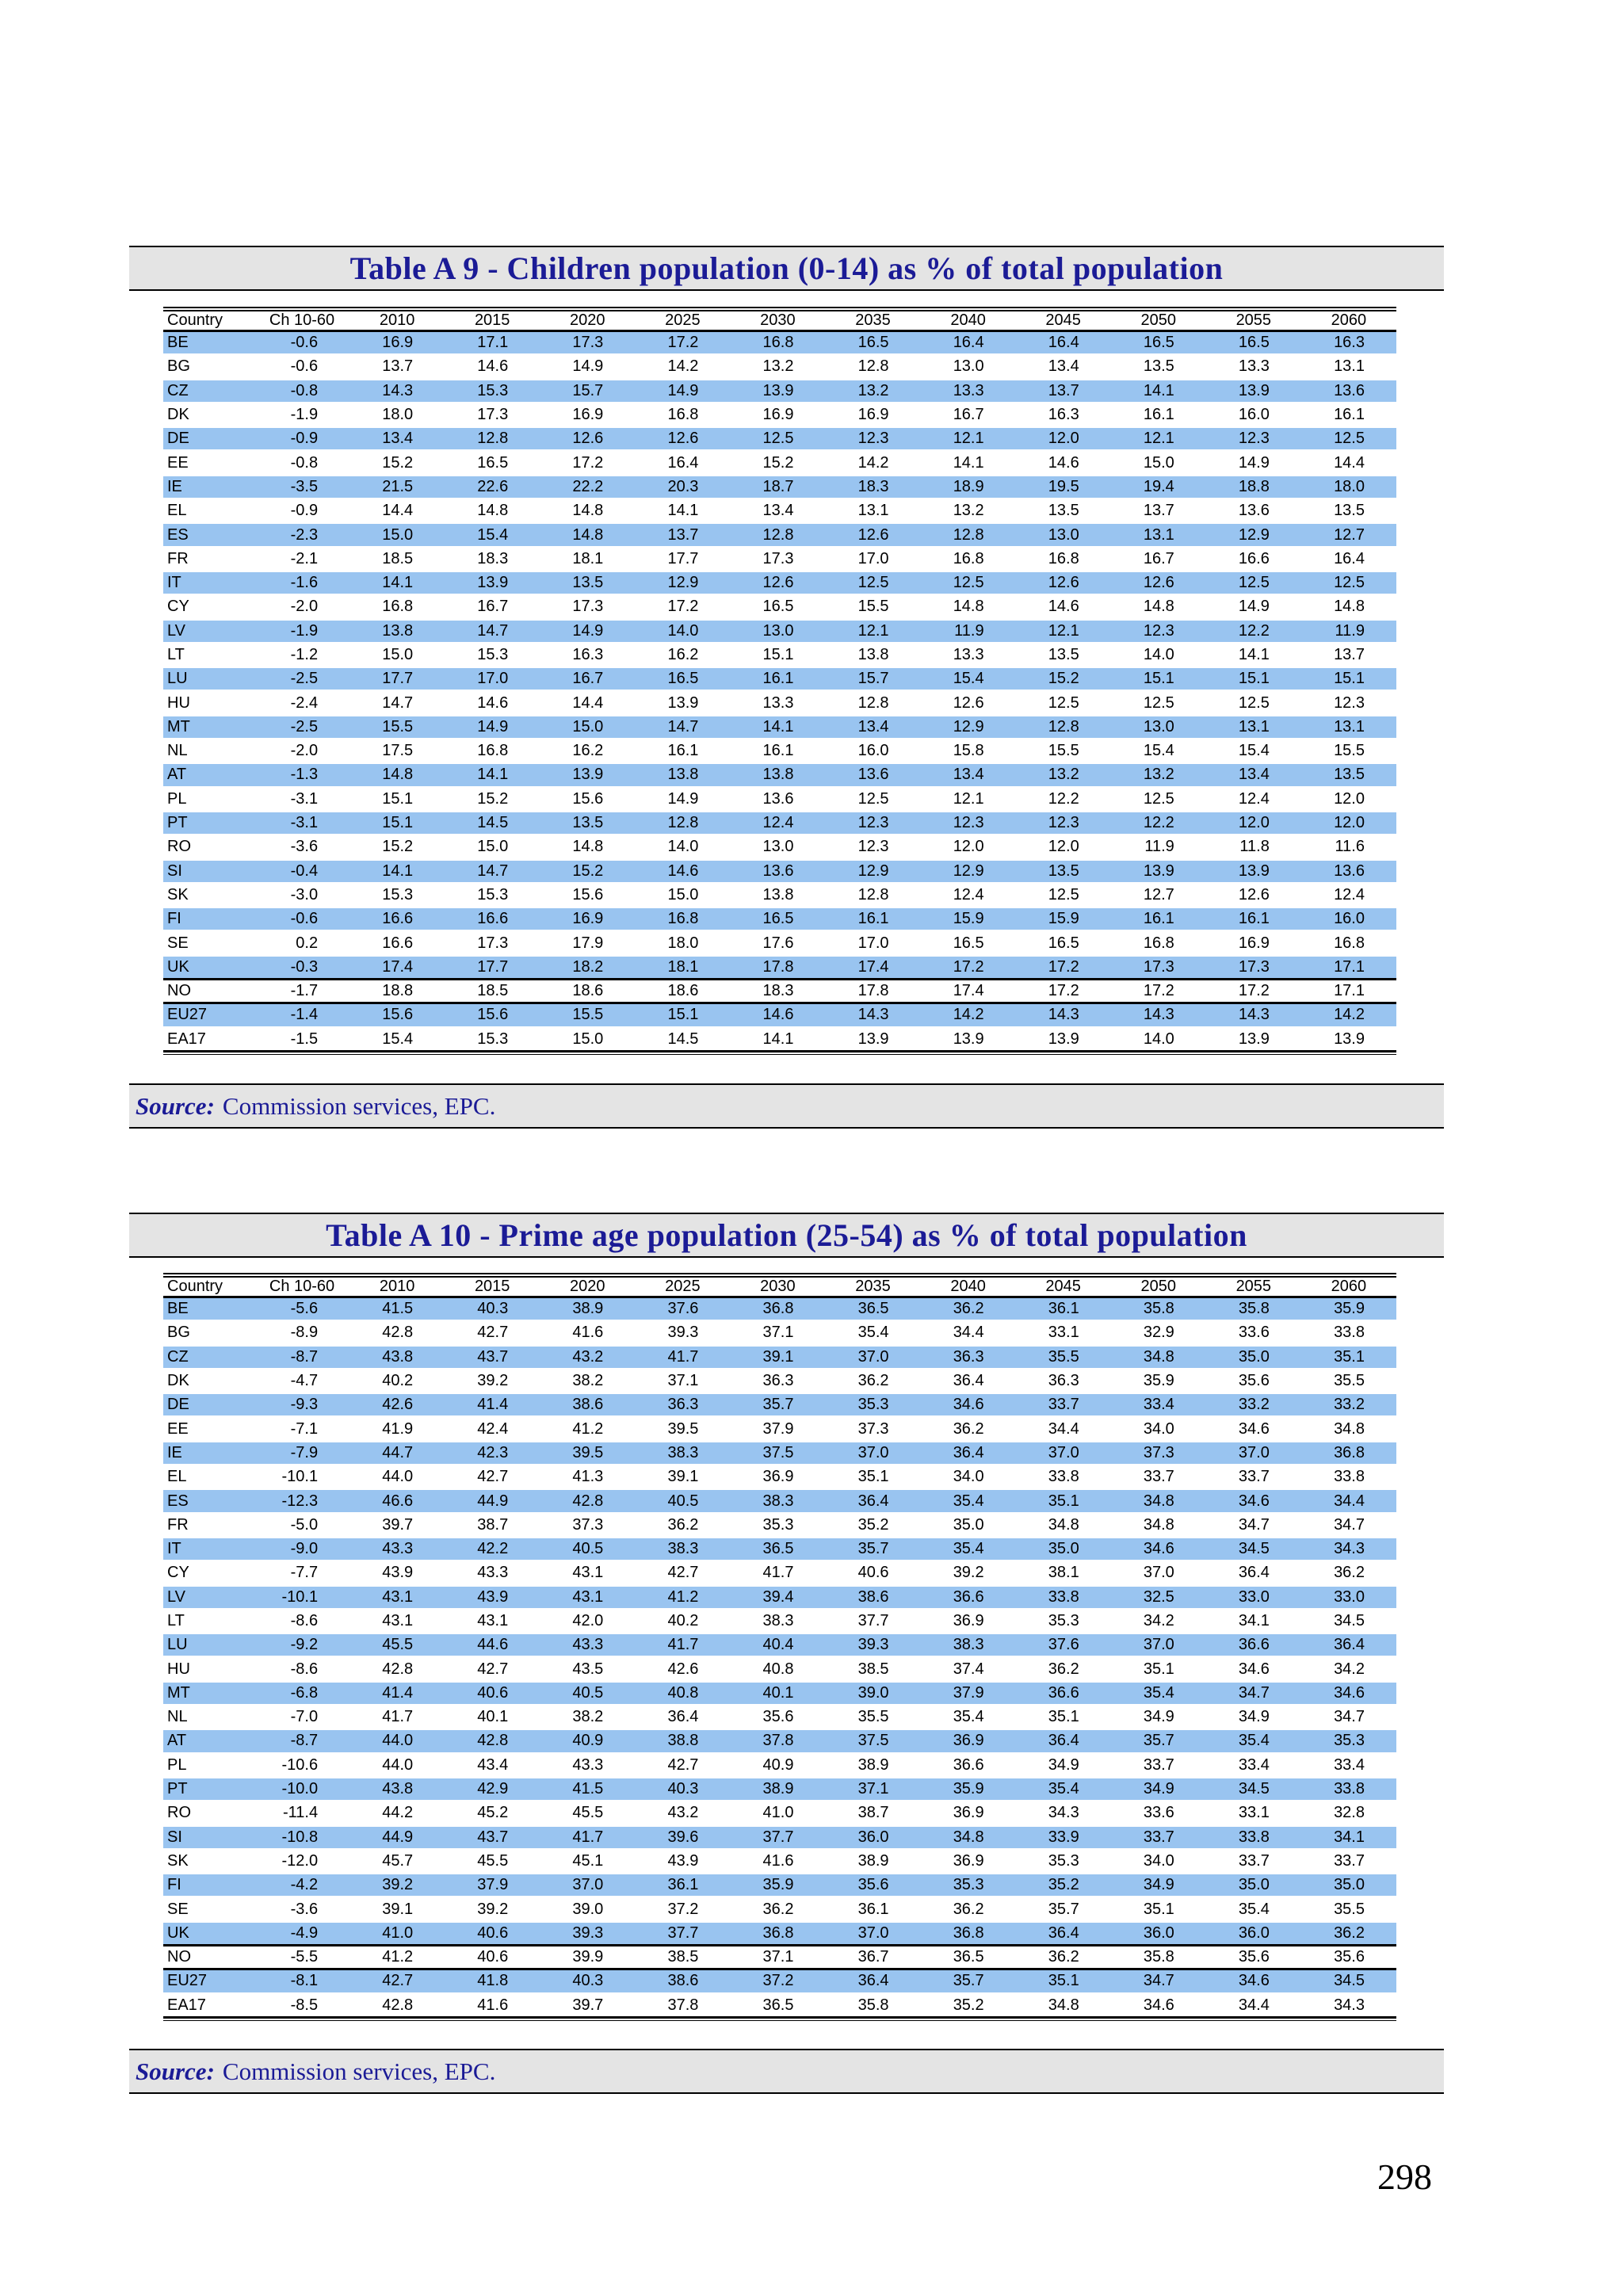  What do you see at coordinates (302, 1646) in the screenshot?
I see `value-cell: -9.2` at bounding box center [302, 1646].